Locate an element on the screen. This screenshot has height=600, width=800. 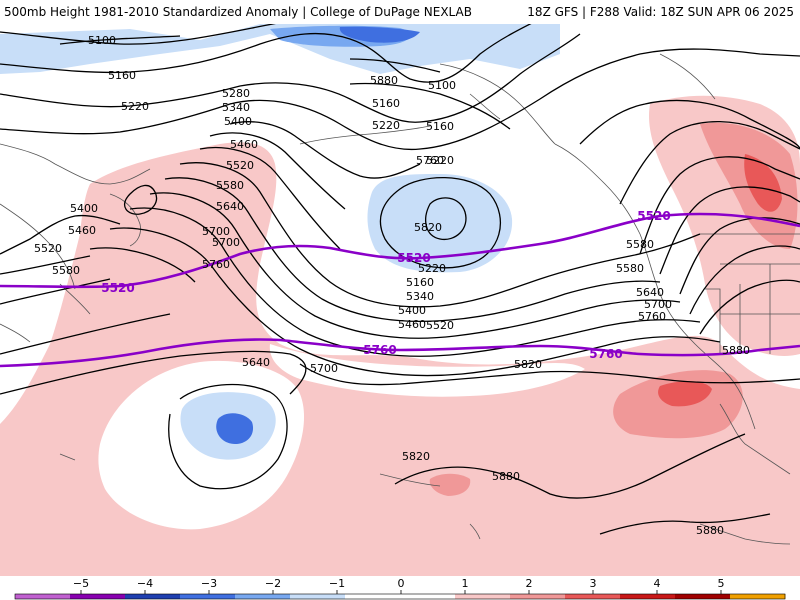
colorbar-tick-label: 5 is located at coordinates (721, 583).